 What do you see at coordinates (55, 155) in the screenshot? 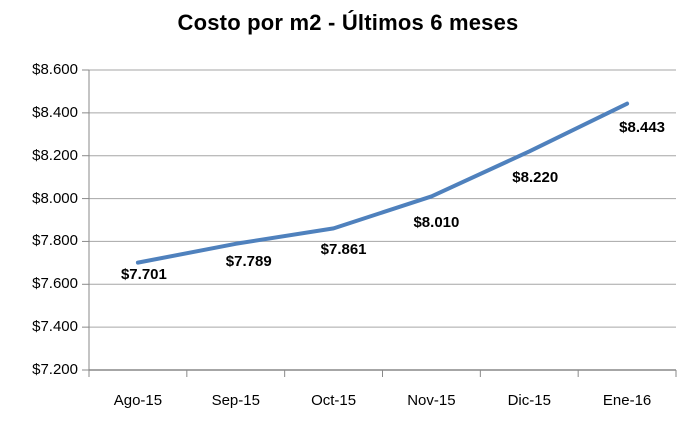
I see `y-tick-label: $8.200` at bounding box center [55, 155].